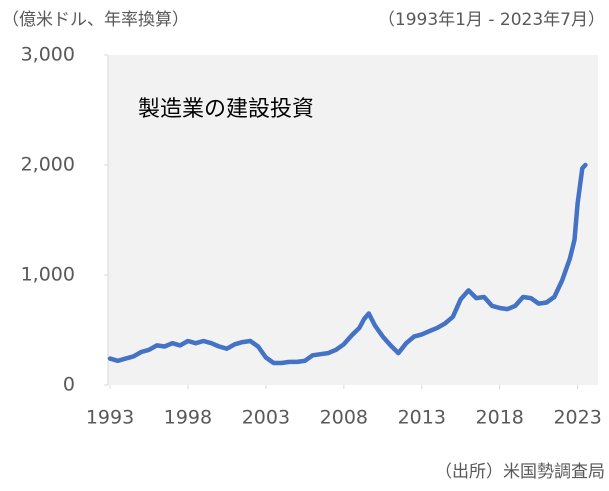 This screenshot has height=491, width=609. I want to click on source: （出所）米国勢調査局, so click(520, 472).